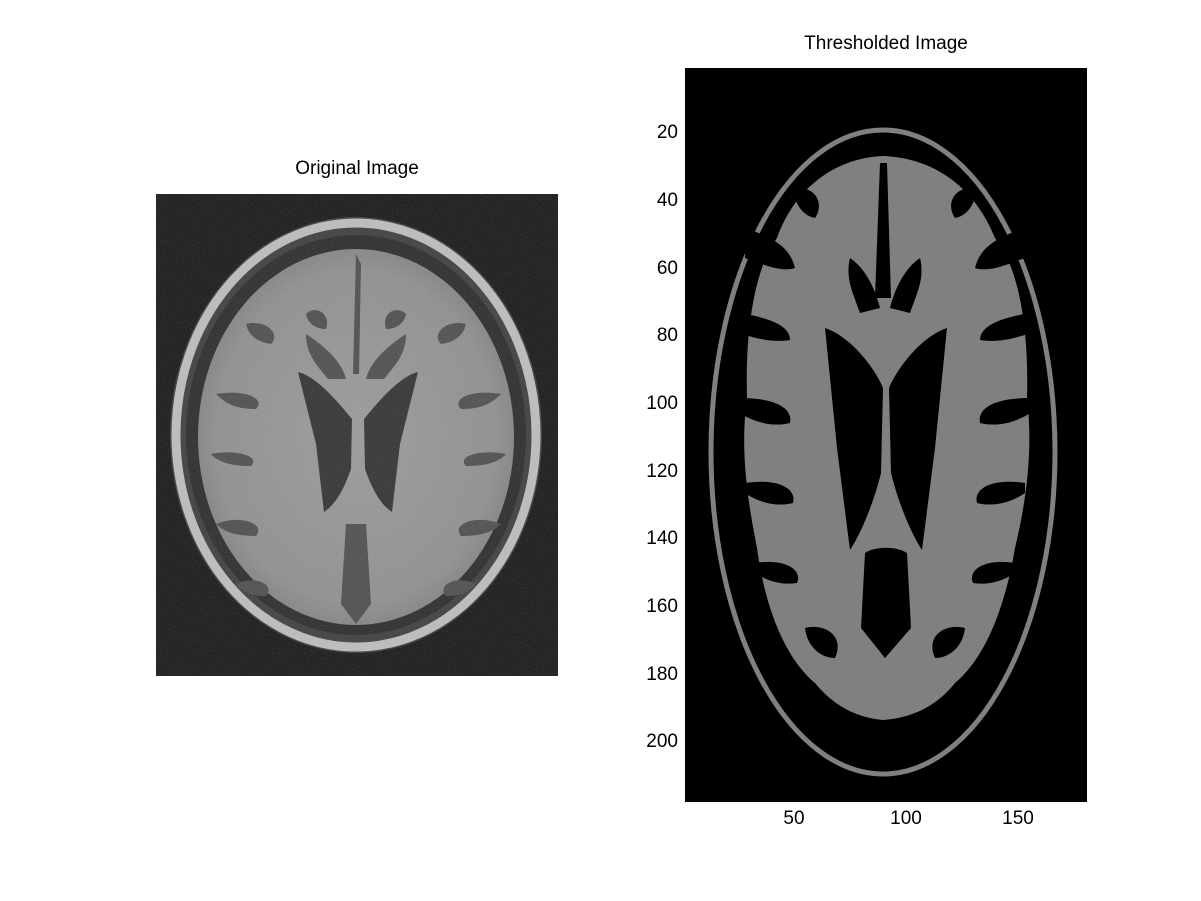 This screenshot has width=1201, height=901. Describe the element at coordinates (662, 674) in the screenshot. I see `y-tick-label: 180` at that location.